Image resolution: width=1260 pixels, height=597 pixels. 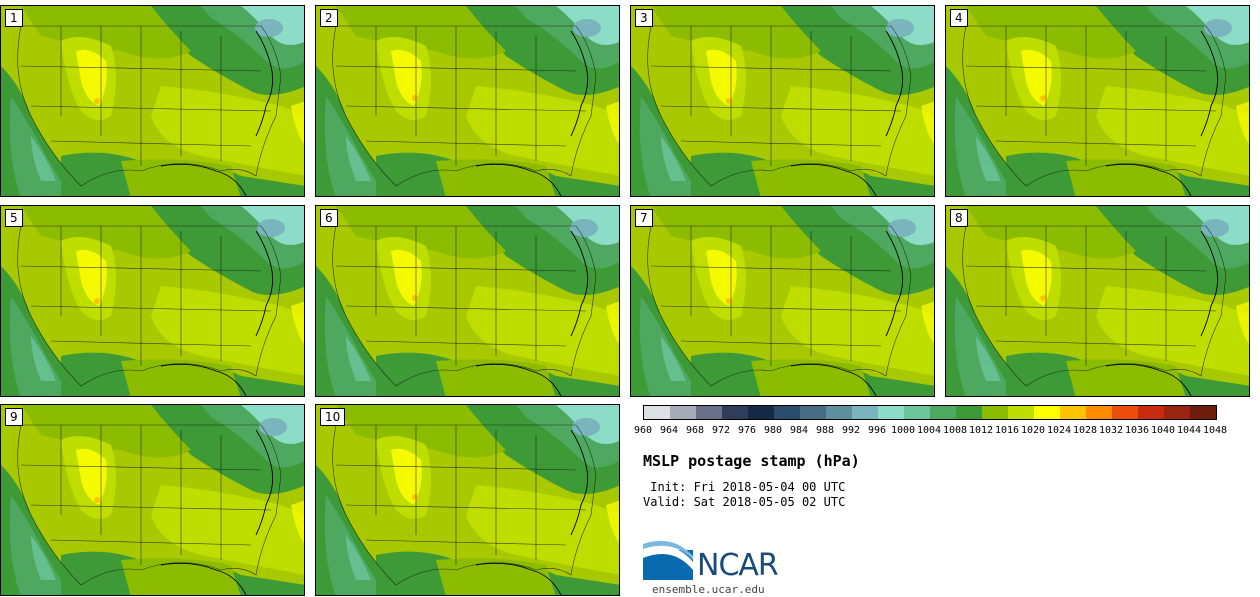 I want to click on colorbar-tick: 1048, so click(x=1215, y=430).